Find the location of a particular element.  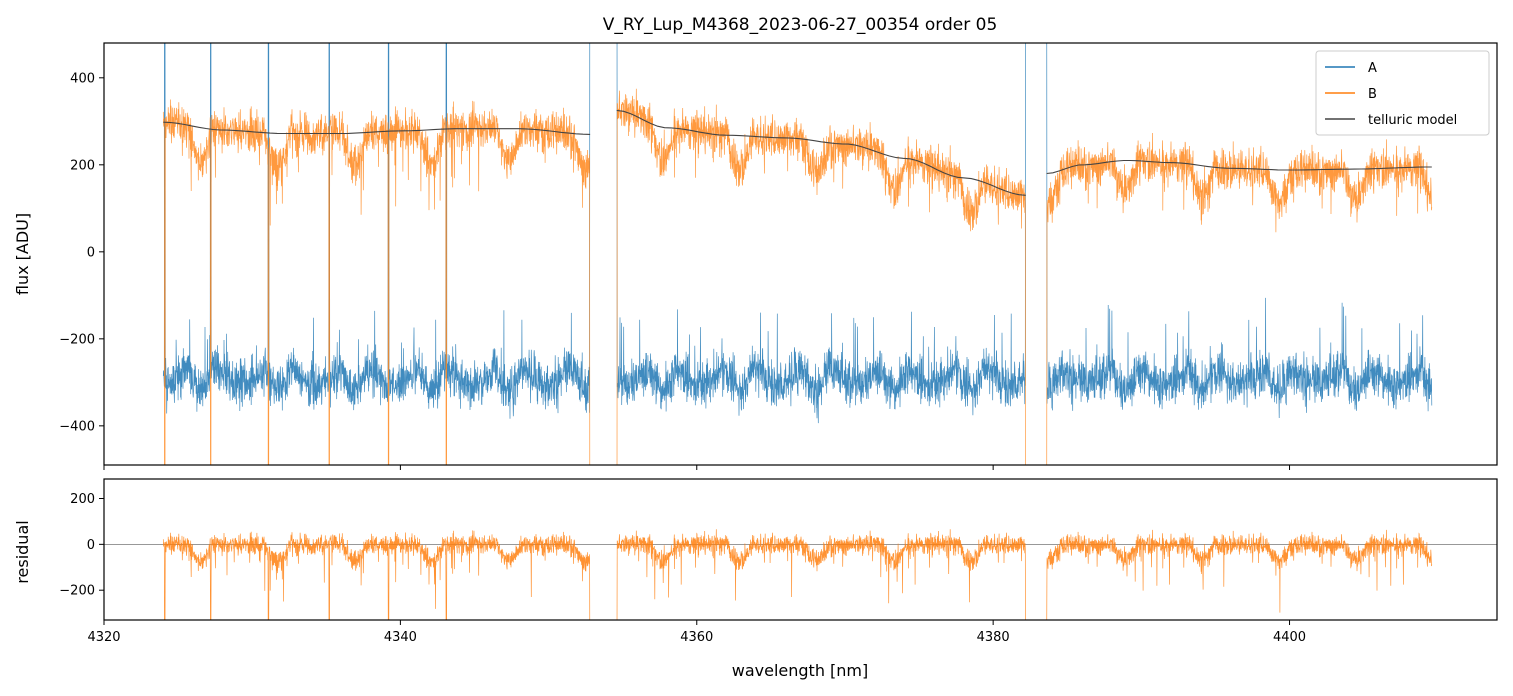

chart-title: V_RY_Lup_M4368_2023-06-27_00354 order 05 is located at coordinates (800, 25).